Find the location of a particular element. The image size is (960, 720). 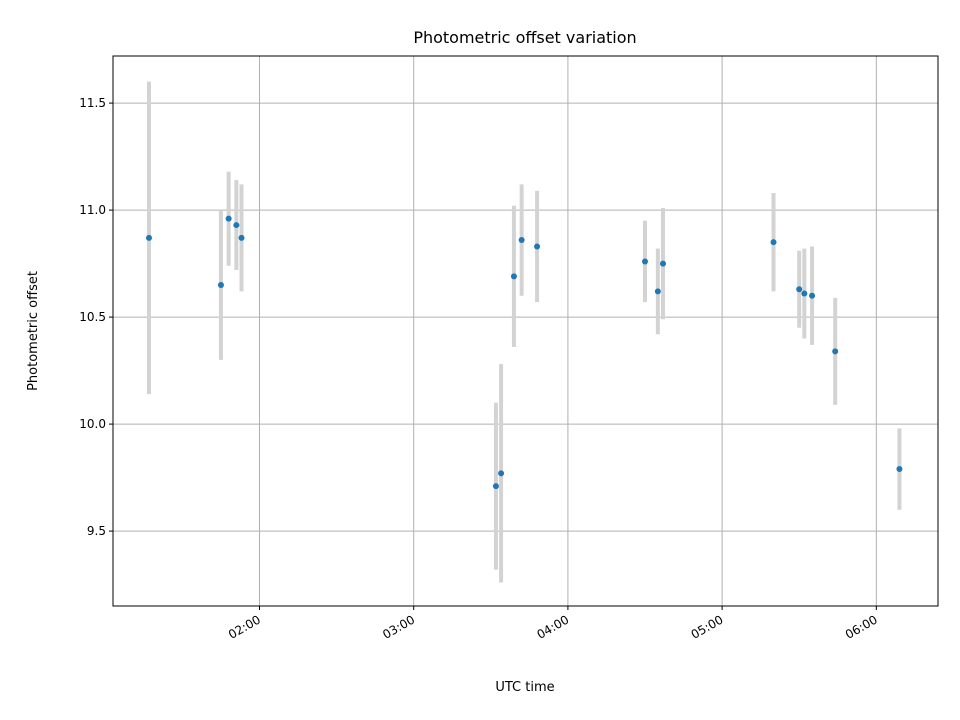

x-tick-label: 03:00 is located at coordinates (398, 626).